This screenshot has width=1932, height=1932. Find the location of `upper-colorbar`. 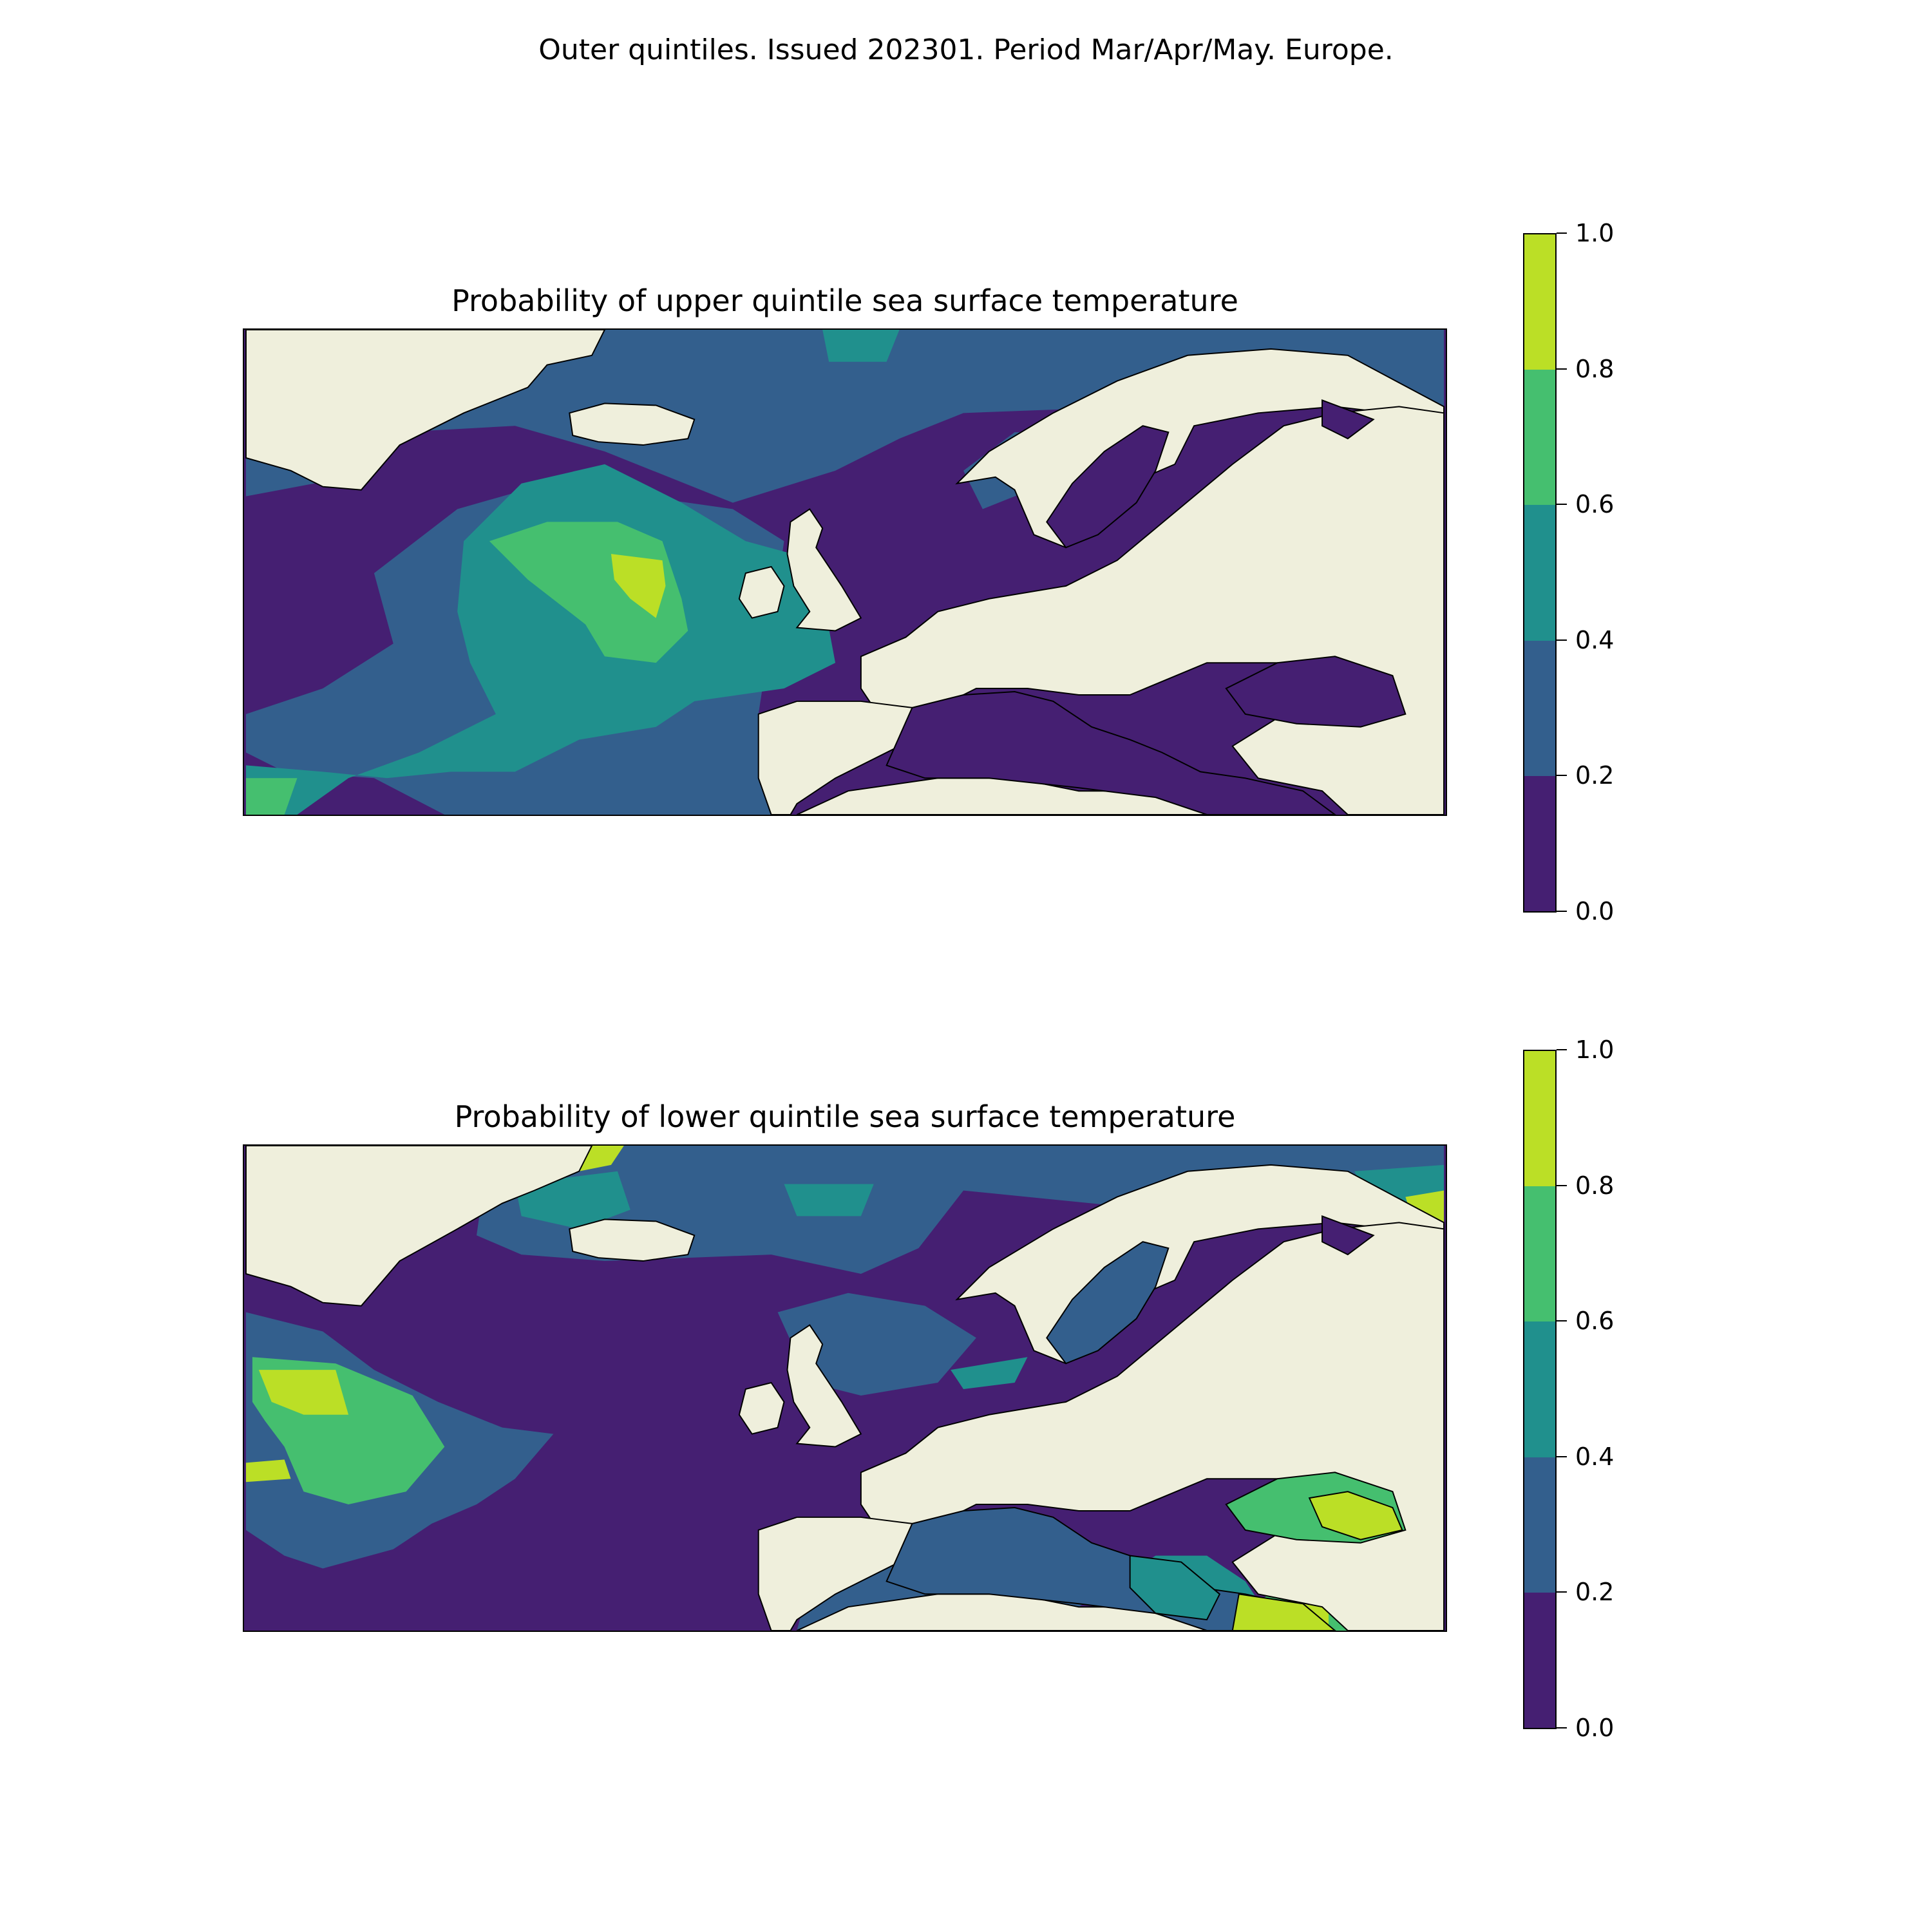

upper-colorbar is located at coordinates (1540, 573).